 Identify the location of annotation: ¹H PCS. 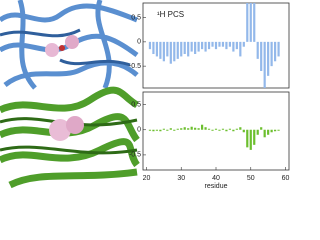
(170, 14).